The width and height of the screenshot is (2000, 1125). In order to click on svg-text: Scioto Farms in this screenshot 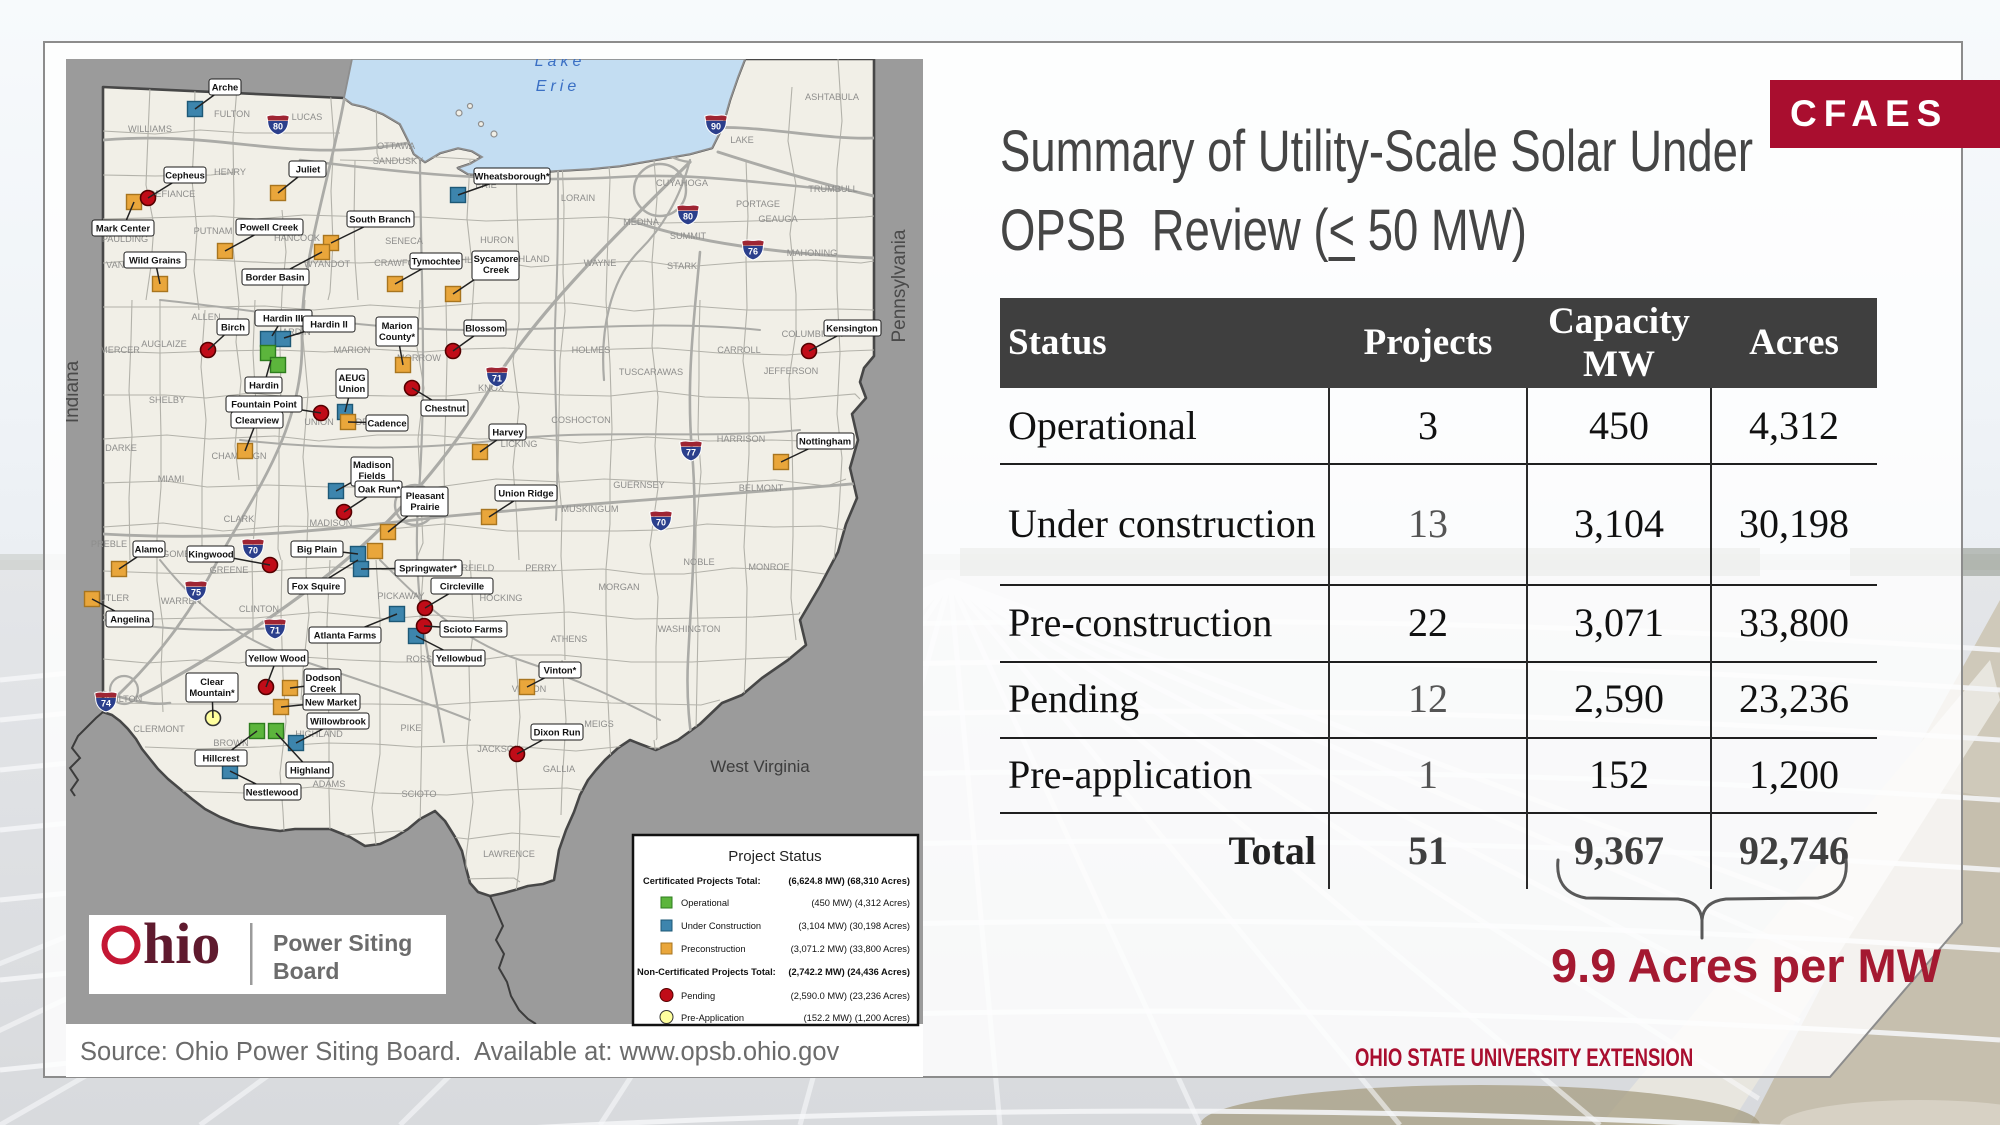, I will do `click(472, 628)`.